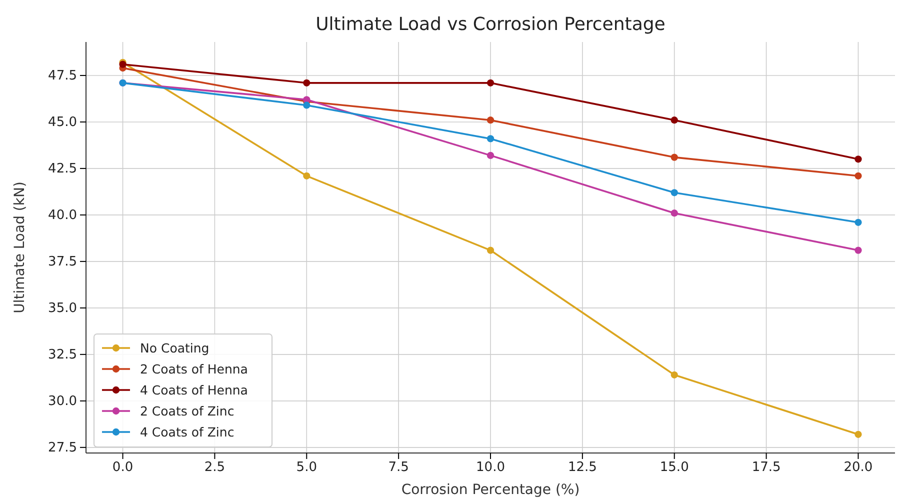  I want to click on x-tick-label: 0.0, so click(123, 468).